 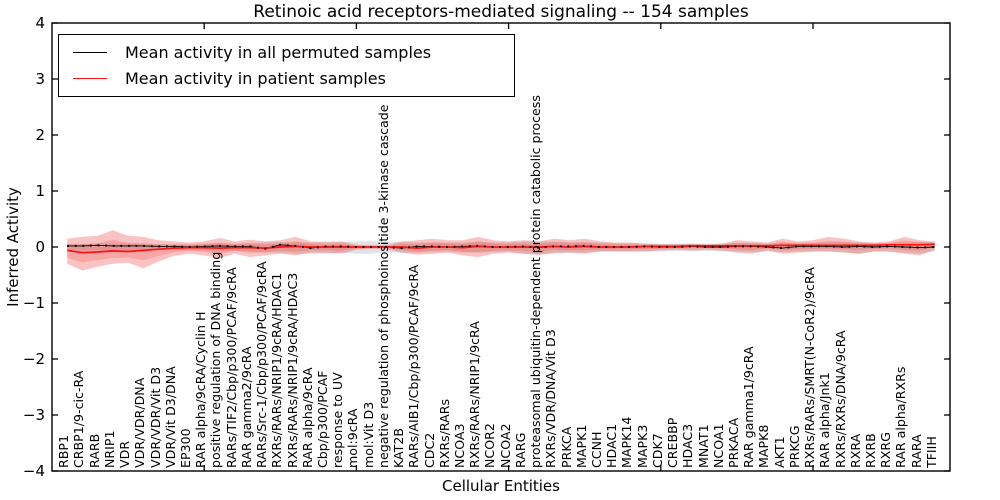 What do you see at coordinates (33, 415) in the screenshot?
I see `y-tick-label: −3` at bounding box center [33, 415].